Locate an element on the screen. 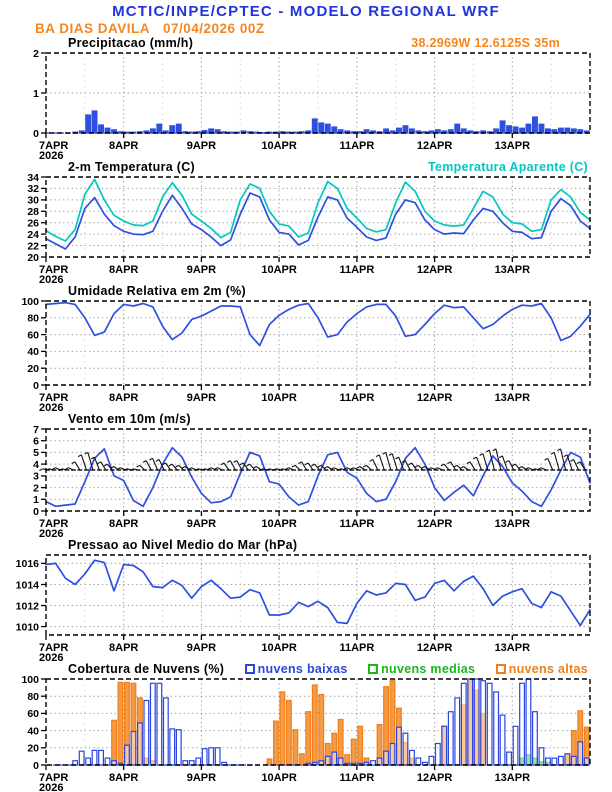 The height and width of the screenshot is (792, 612). legend-nuvens-medias: nuvens medias is located at coordinates (421, 669).